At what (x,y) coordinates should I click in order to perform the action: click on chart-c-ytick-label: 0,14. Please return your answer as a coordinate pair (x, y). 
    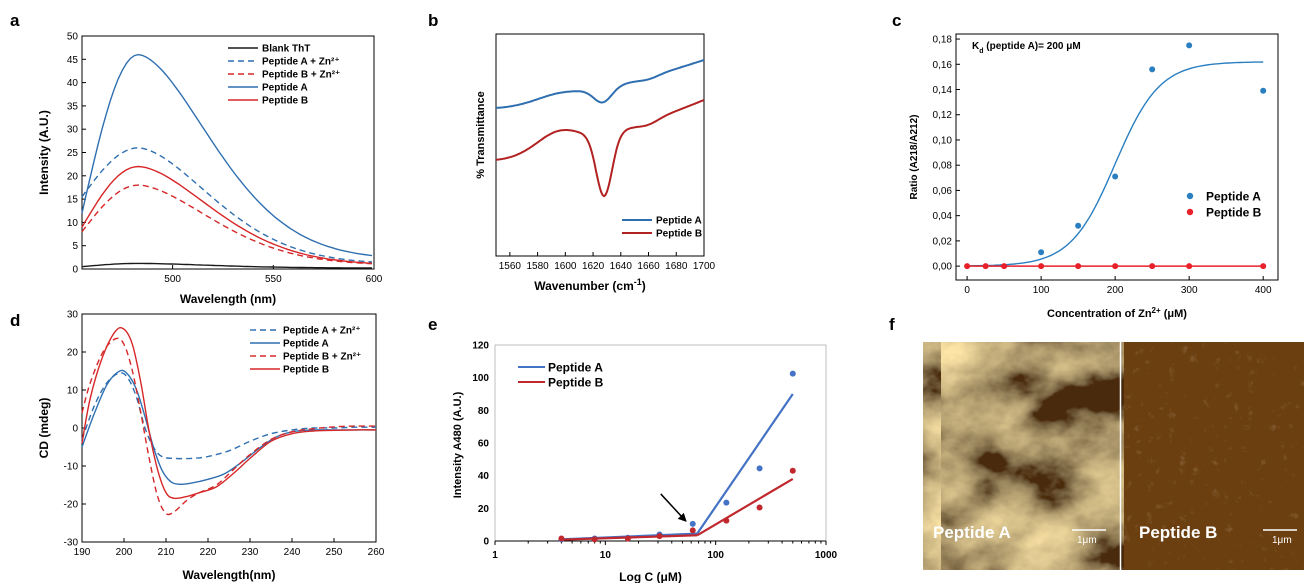
    Looking at the image, I should click on (943, 90).